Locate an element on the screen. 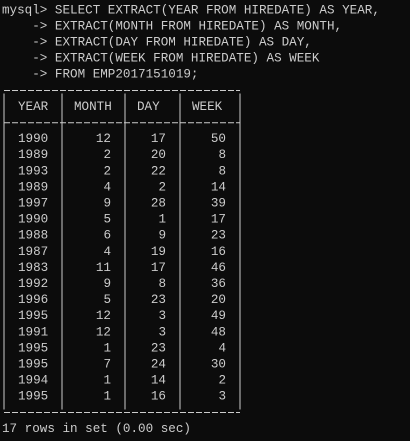 This screenshot has height=441, width=410. column-header: YEAR is located at coordinates (33, 107).